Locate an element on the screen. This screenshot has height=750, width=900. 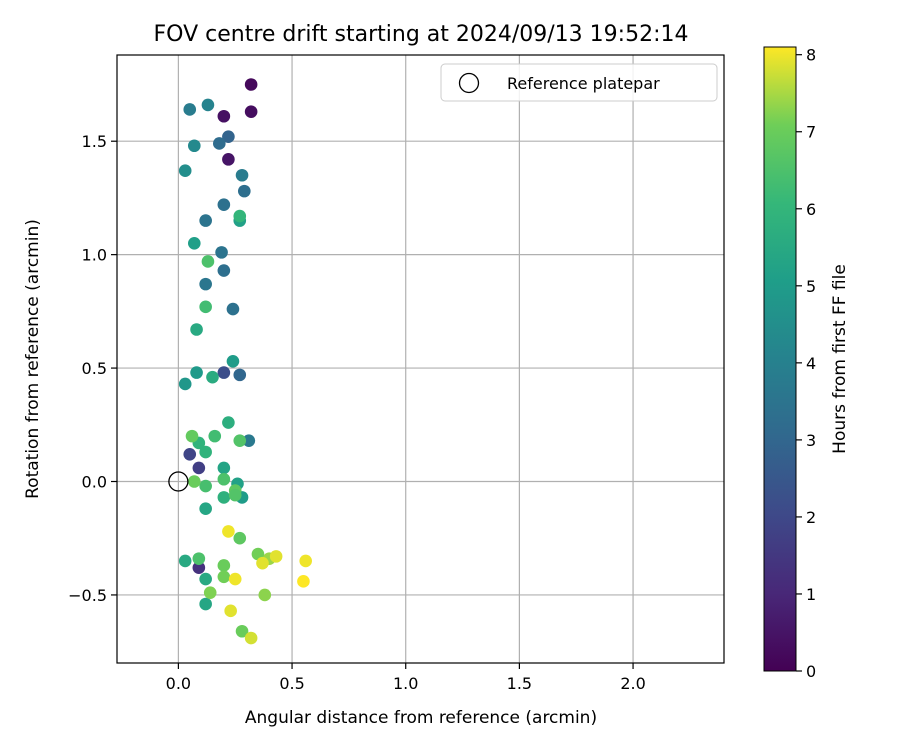
x-tick-label: 0.5 is located at coordinates (291, 683).